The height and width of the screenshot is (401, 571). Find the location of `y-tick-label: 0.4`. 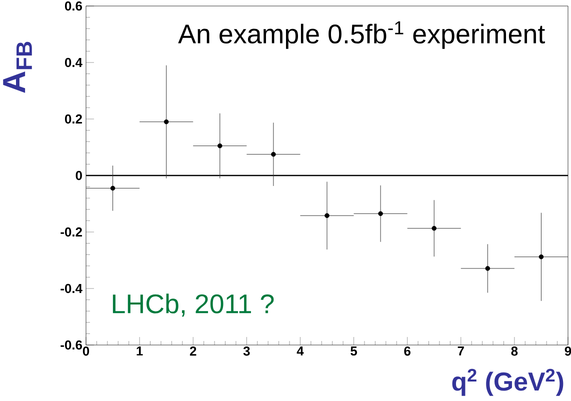

y-tick-label: 0.4 is located at coordinates (73, 63).